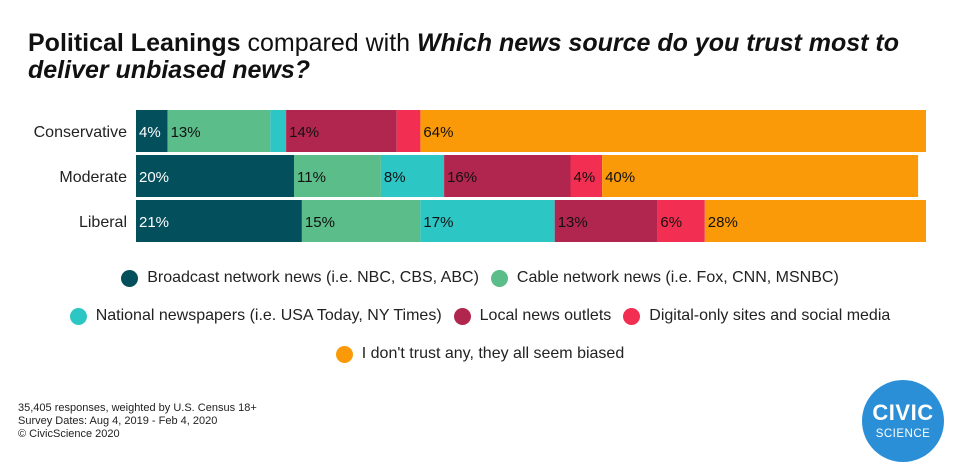 The image size is (960, 467). Describe the element at coordinates (770, 315) in the screenshot. I see `legend-label: Digital-only sites and social media` at that location.